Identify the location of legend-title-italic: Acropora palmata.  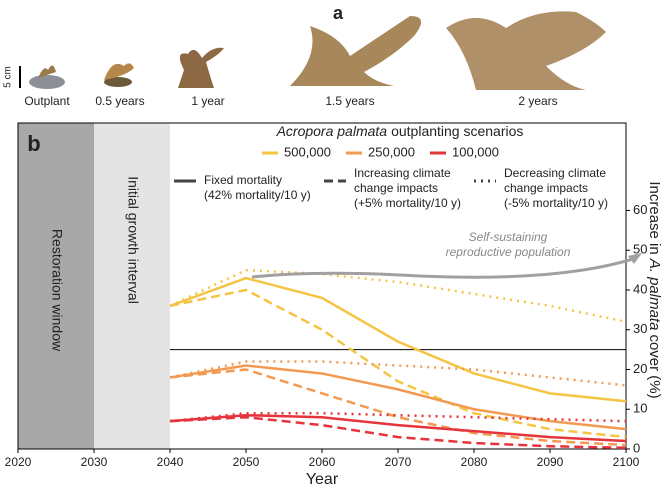
(332, 131).